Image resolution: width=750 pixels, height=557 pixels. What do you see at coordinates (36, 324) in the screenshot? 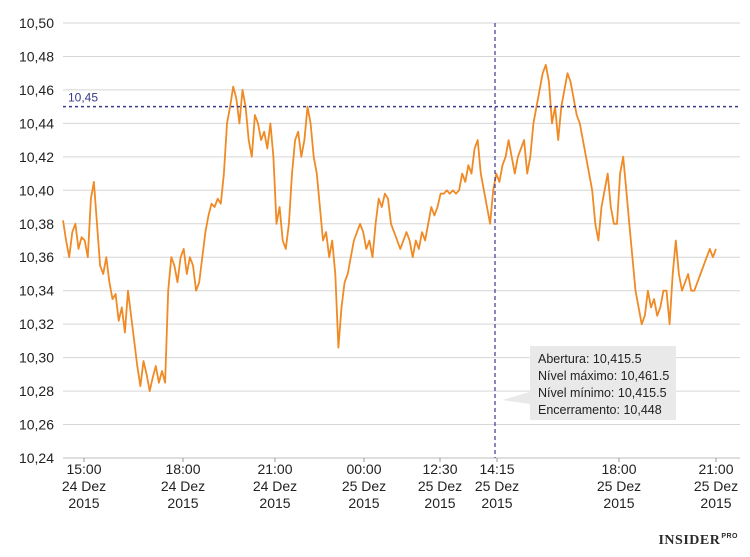
I see `y-tick-label: 10,32` at bounding box center [36, 324].